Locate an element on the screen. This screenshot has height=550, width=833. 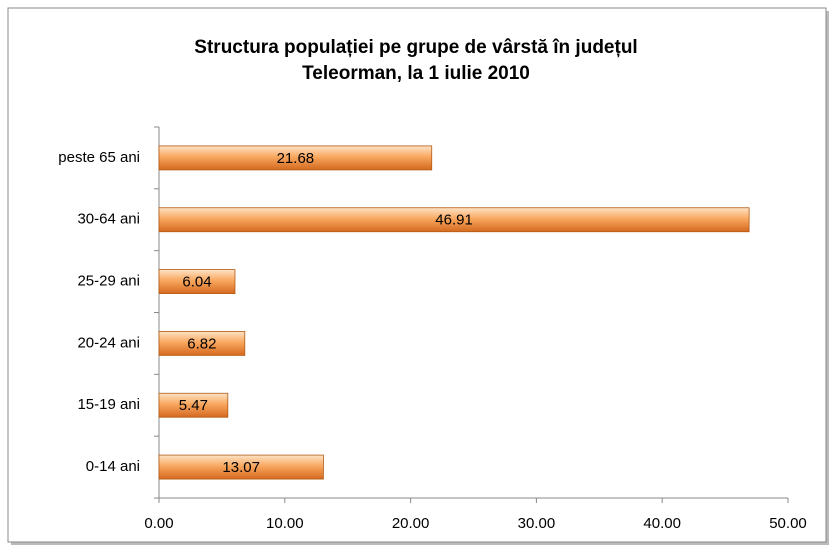
x-tick-label: 10.00 is located at coordinates (285, 523).